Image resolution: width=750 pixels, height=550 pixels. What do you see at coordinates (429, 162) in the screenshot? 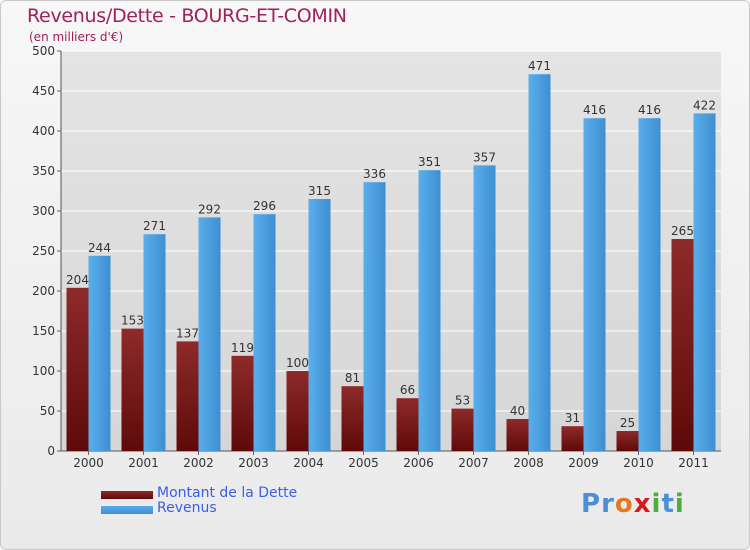
I see `data-label-revenus: 351` at bounding box center [429, 162].